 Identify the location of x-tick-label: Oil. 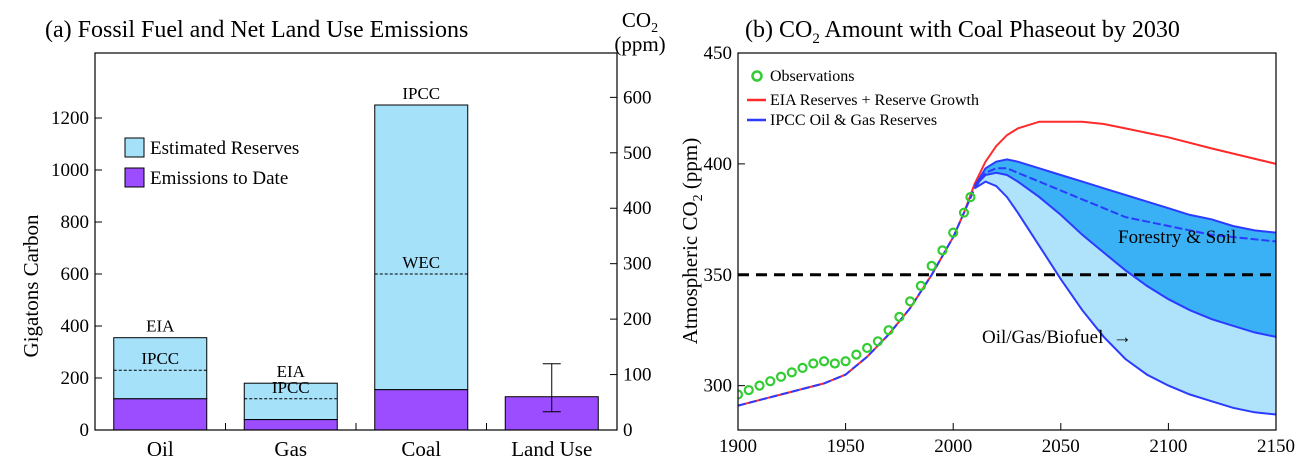
(160, 448).